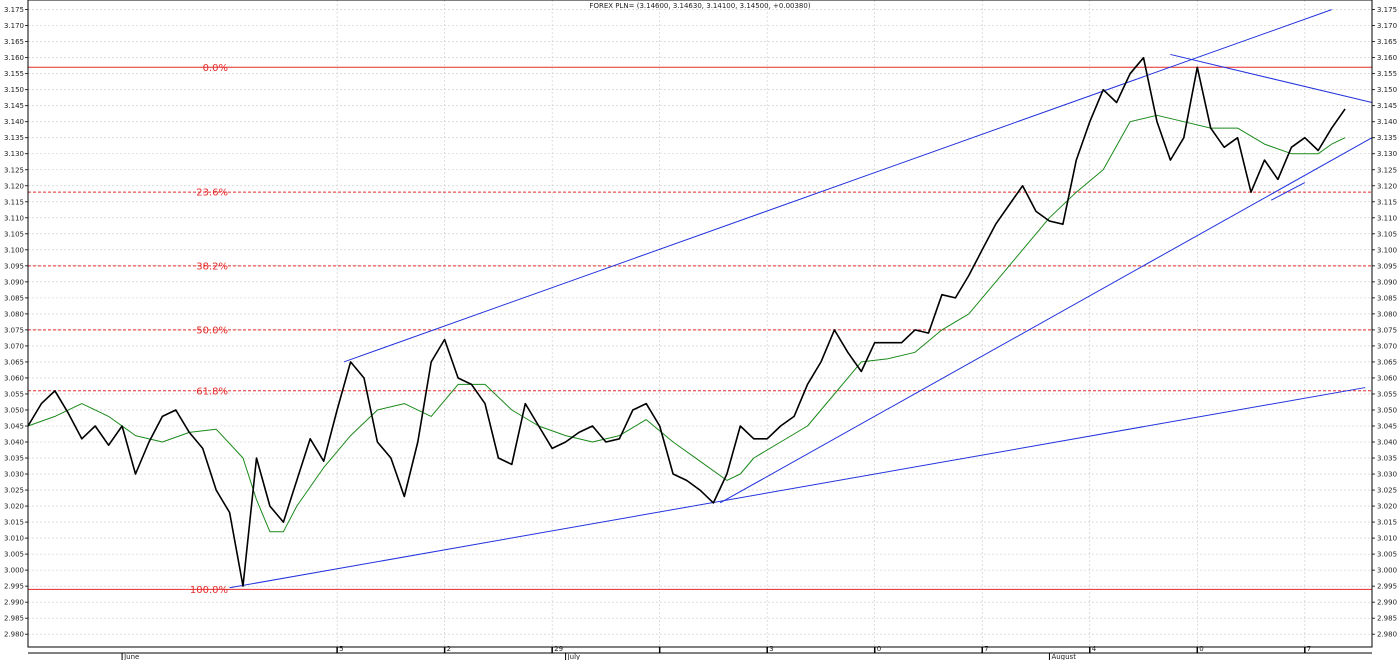 This screenshot has height=664, width=1400. Describe the element at coordinates (1387, 491) in the screenshot. I see `y-tick-label-right: 3.025` at that location.